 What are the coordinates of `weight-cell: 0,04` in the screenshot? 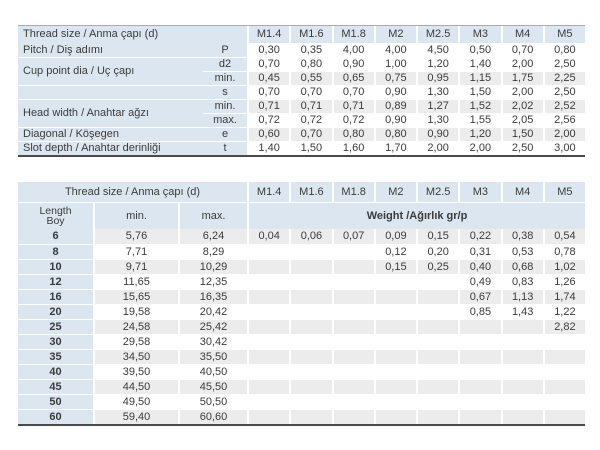 It's located at (268, 236).